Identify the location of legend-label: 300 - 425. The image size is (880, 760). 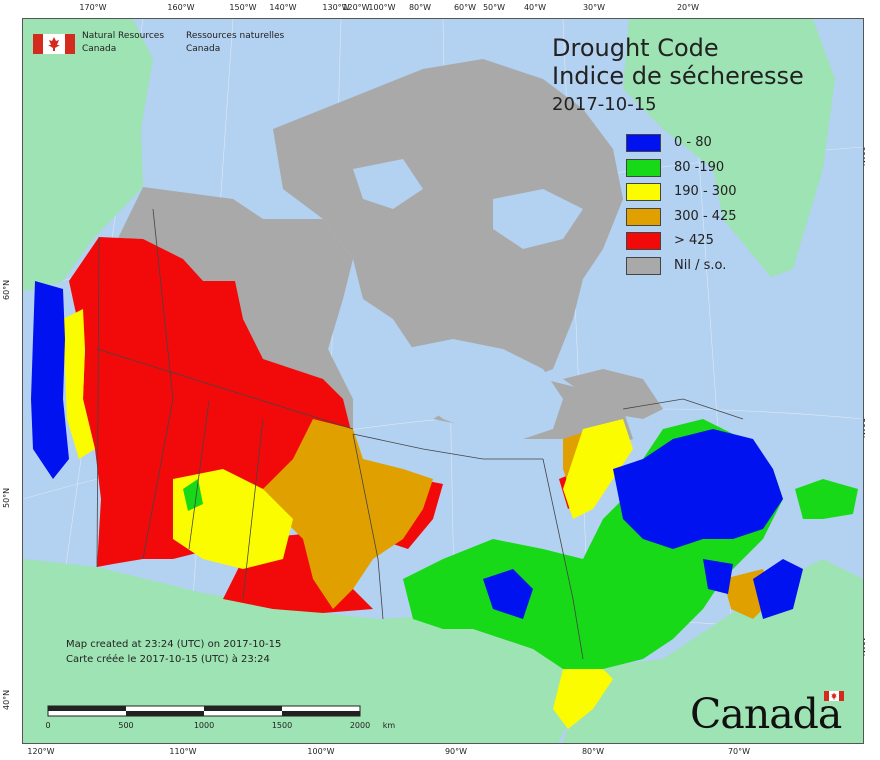
(705, 216).